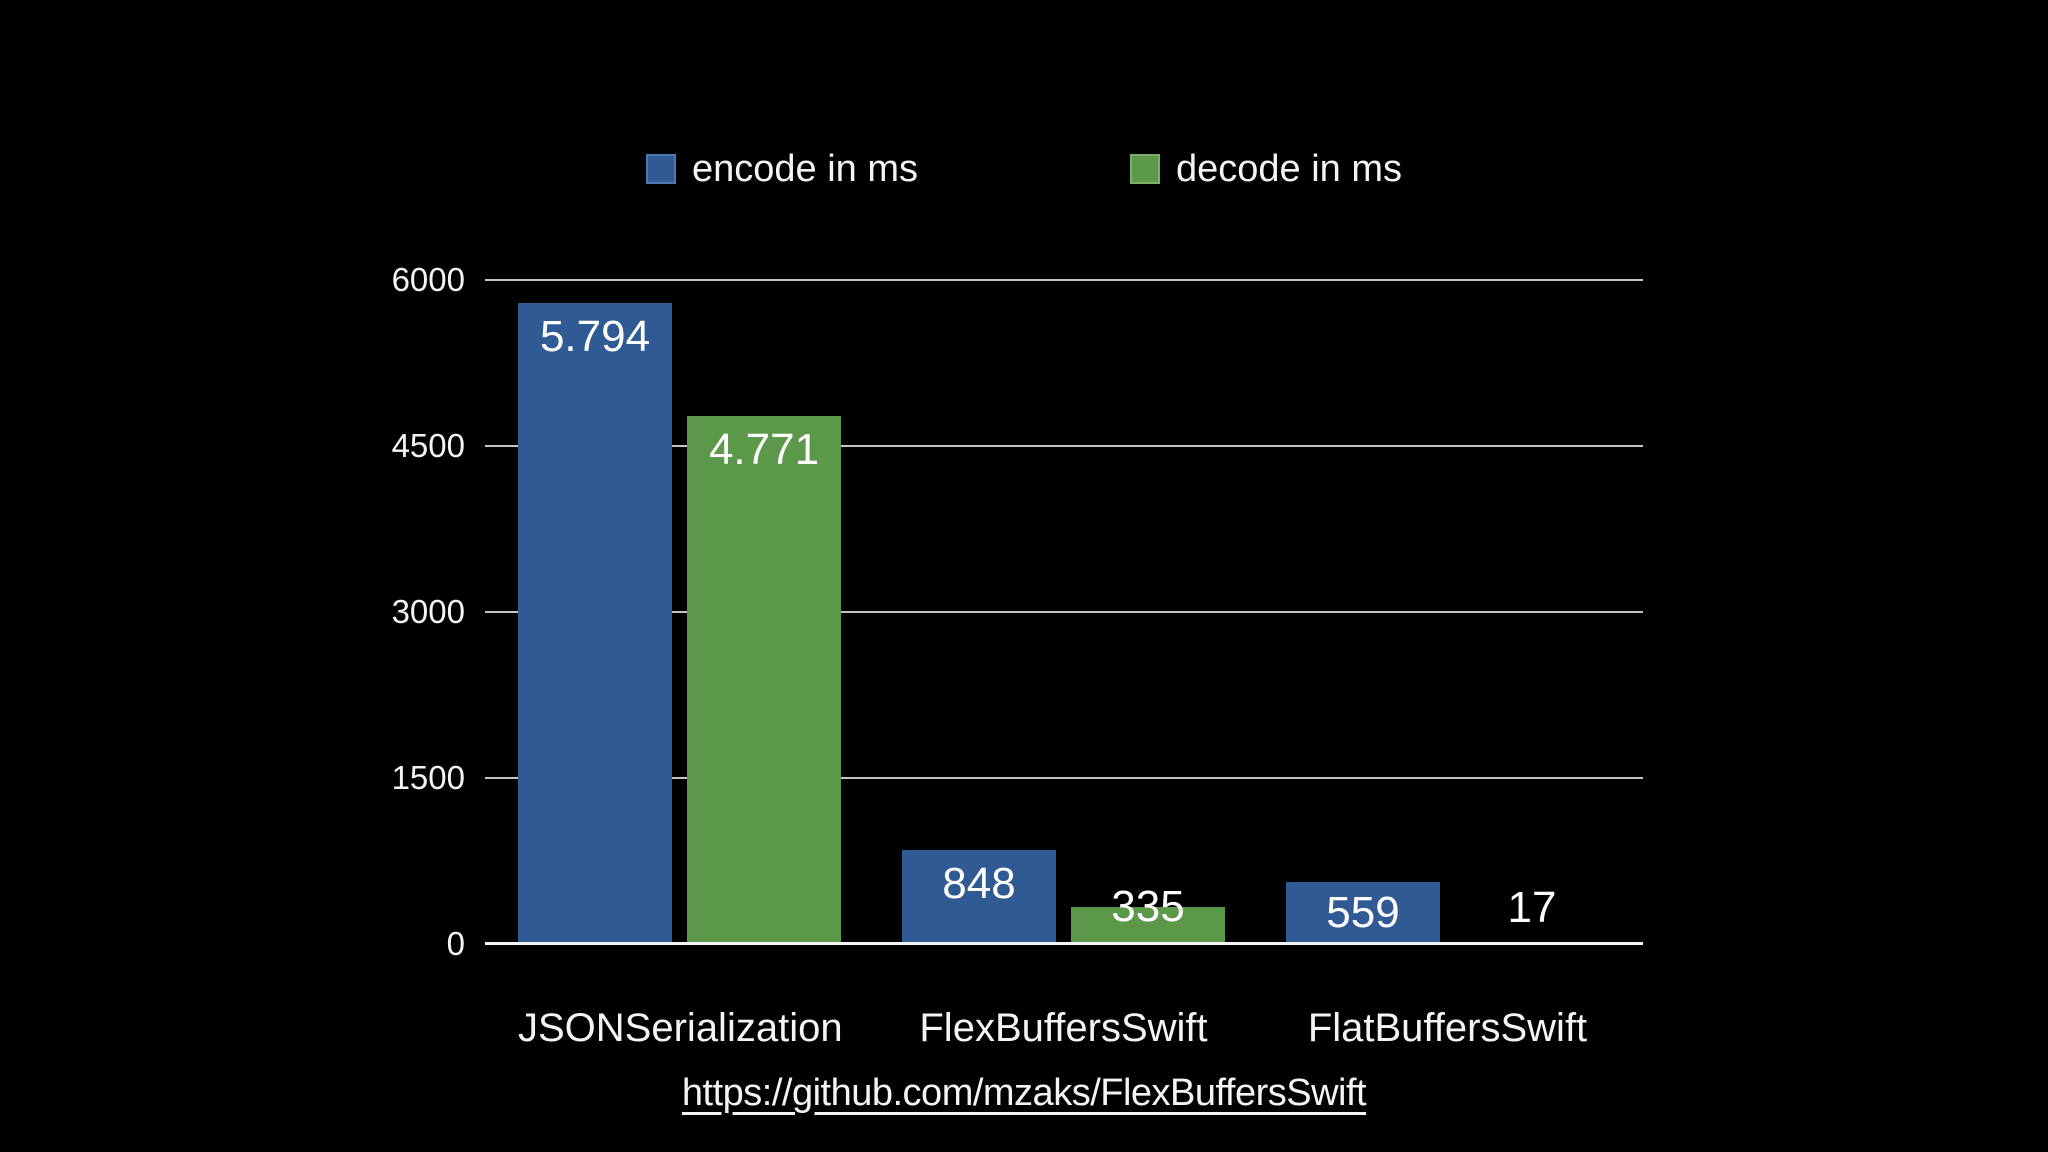 Image resolution: width=2048 pixels, height=1152 pixels. What do you see at coordinates (680, 1028) in the screenshot?
I see `category-label-jsonserialization: JSONSerialization` at bounding box center [680, 1028].